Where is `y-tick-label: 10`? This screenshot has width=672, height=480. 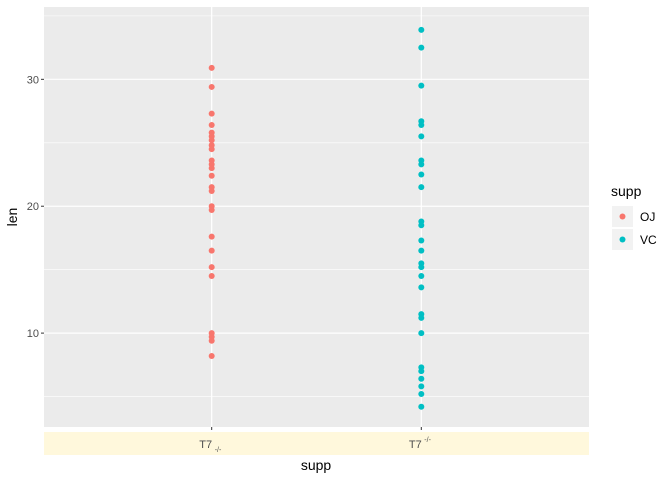
y-tick-label: 10 is located at coordinates (33, 334).